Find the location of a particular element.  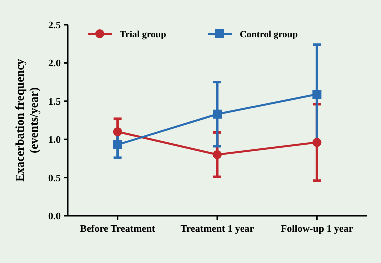

y-tick-label: 1.0 is located at coordinates (54, 140).